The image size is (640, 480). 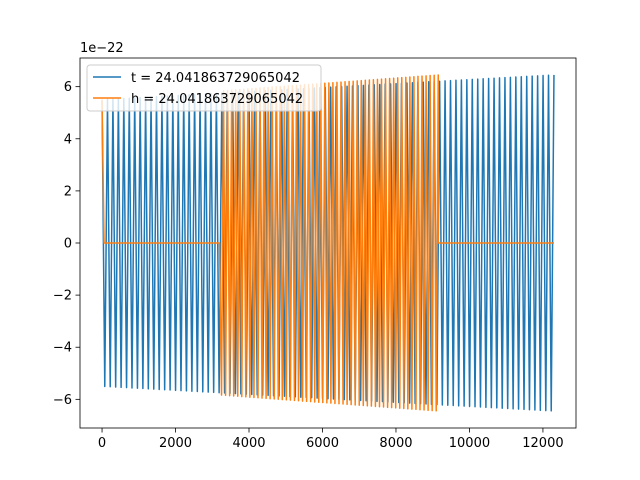 I want to click on legend-box, so click(x=204, y=88).